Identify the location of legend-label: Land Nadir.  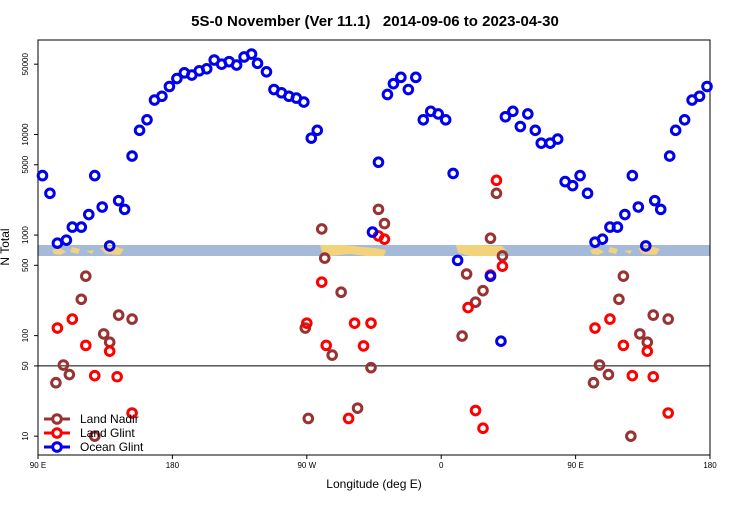
(109, 419).